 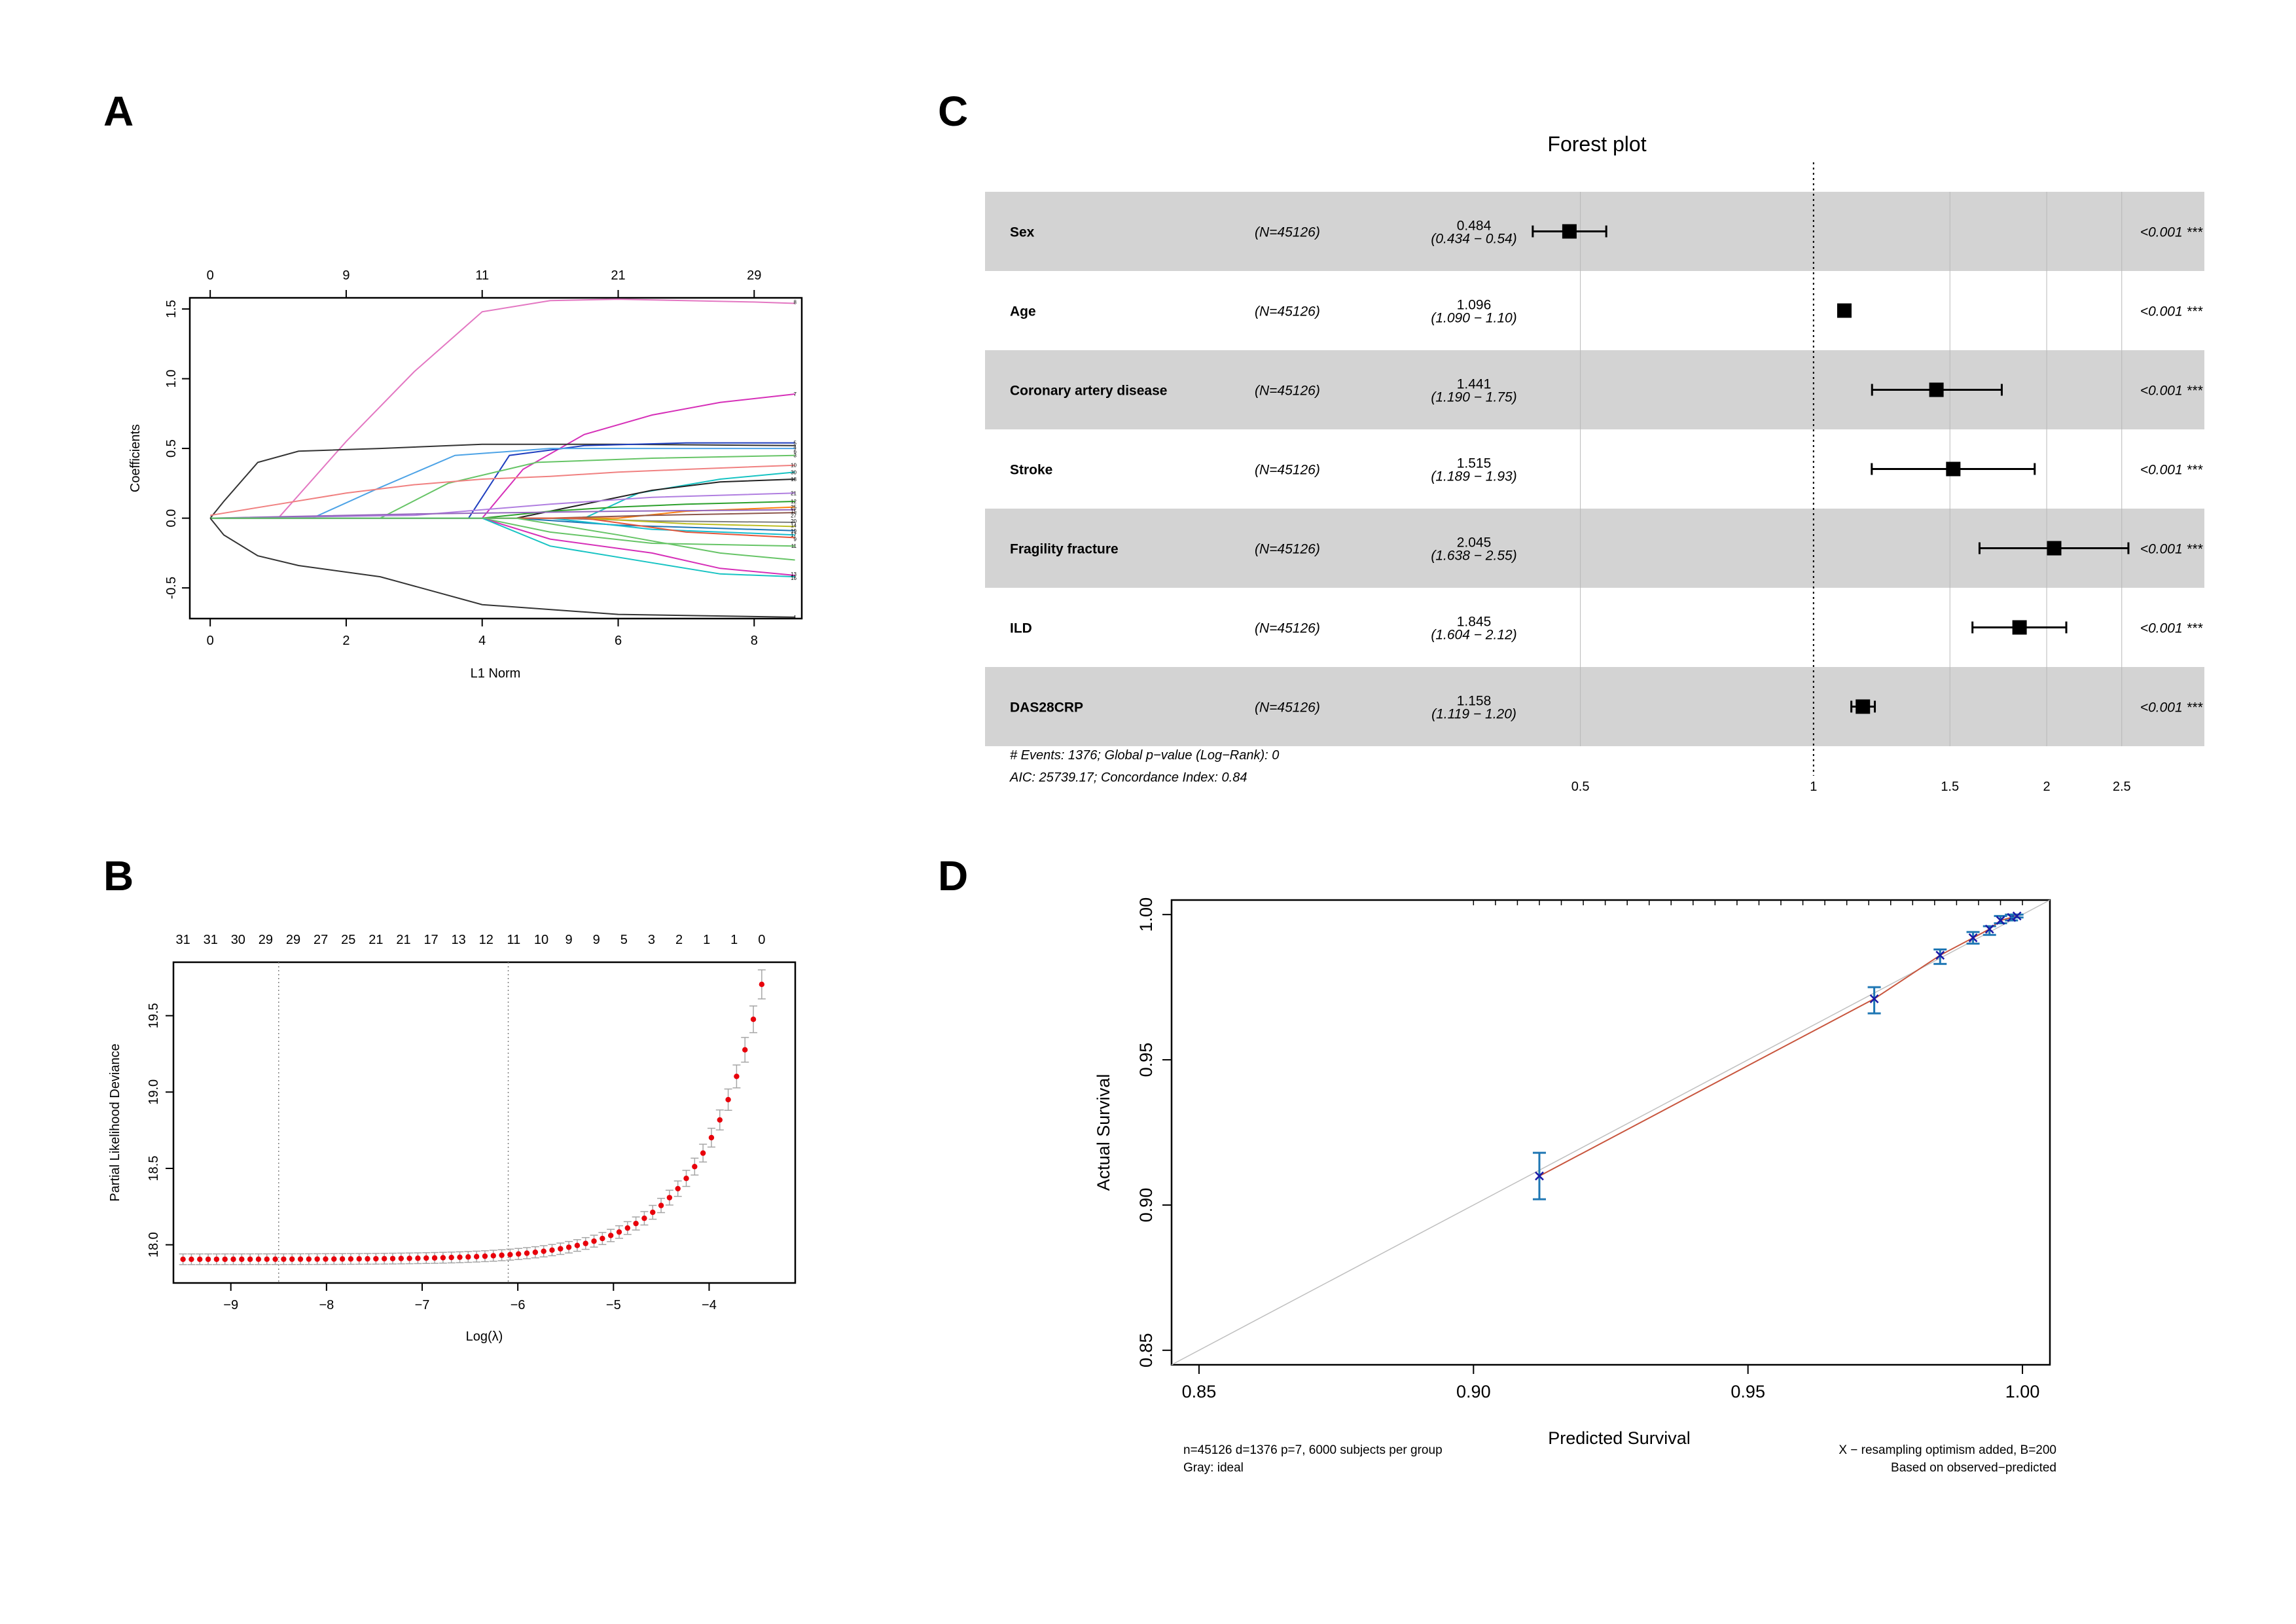 What do you see at coordinates (1213, 1468) in the screenshot?
I see `calibration-note-ideal: Gray: ideal` at bounding box center [1213, 1468].